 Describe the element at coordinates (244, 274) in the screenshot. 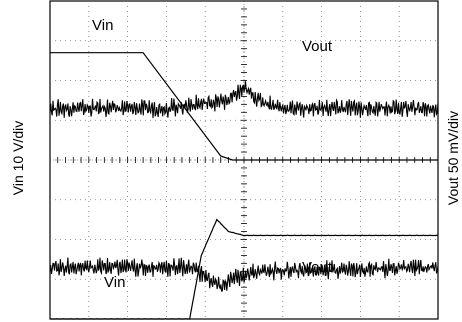

I see `trace-vout-bottom` at that location.